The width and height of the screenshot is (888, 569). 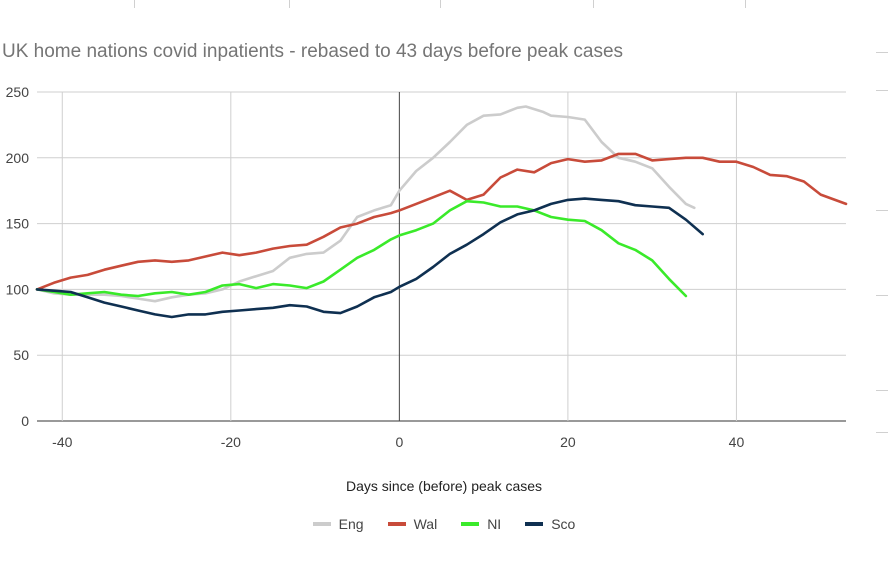 I want to click on y-tick-label: 0, so click(x=25, y=421).